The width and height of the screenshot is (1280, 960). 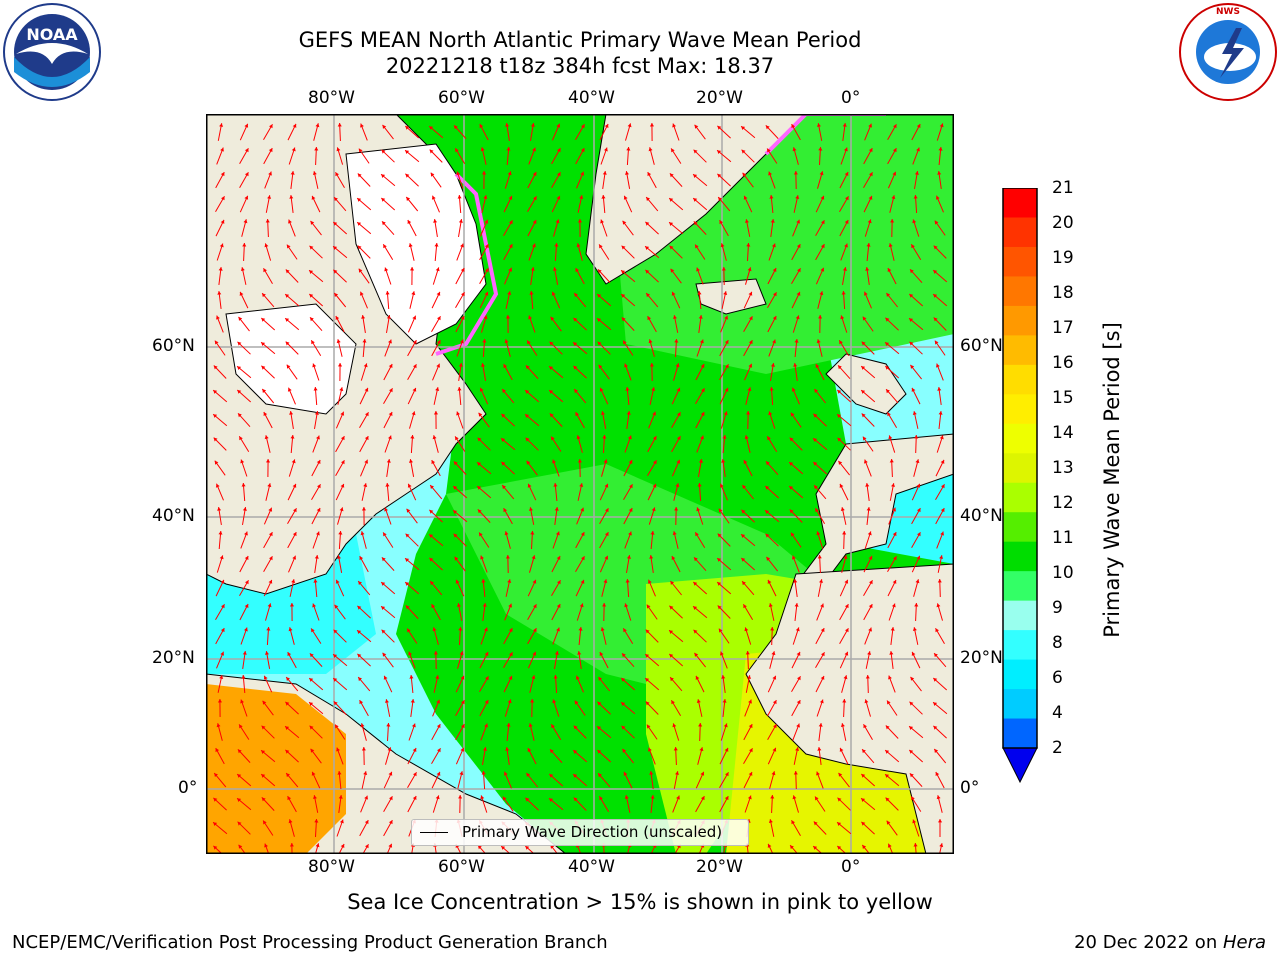 What do you see at coordinates (825, 135) in the screenshot?
I see `sea-ice-edge-ne` at bounding box center [825, 135].